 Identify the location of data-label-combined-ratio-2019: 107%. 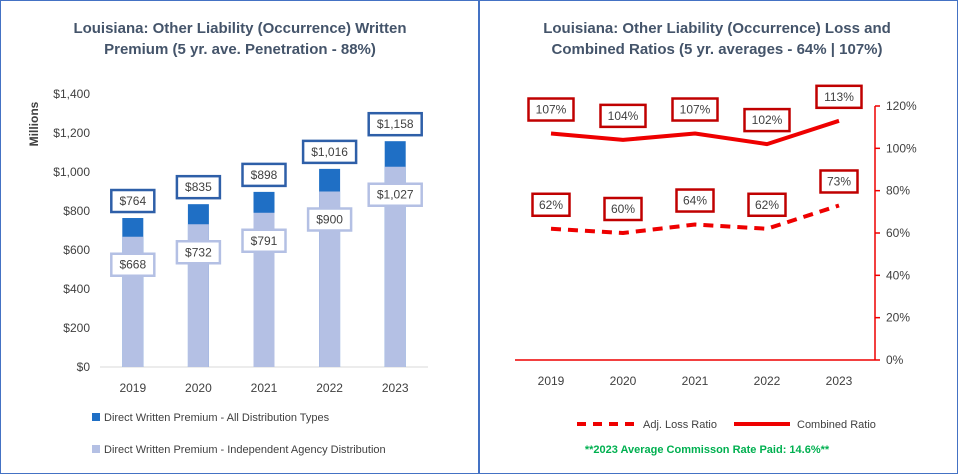
(551, 109).